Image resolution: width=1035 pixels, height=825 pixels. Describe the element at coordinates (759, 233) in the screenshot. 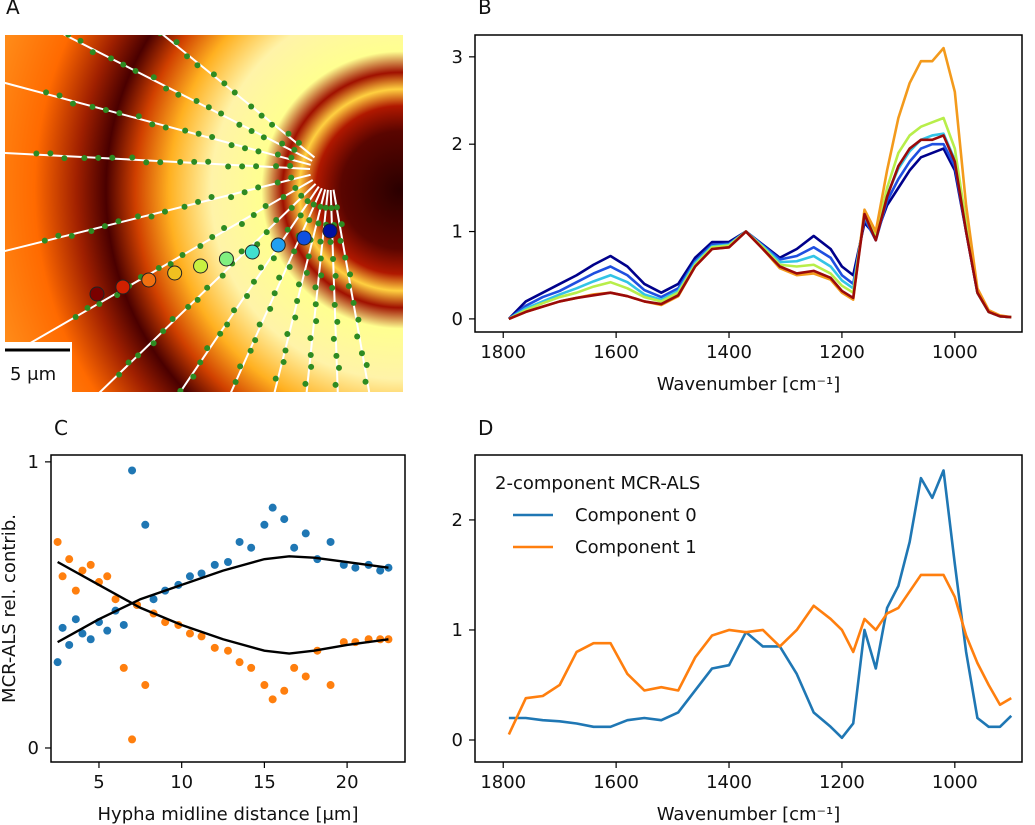

I see `series-line` at that location.